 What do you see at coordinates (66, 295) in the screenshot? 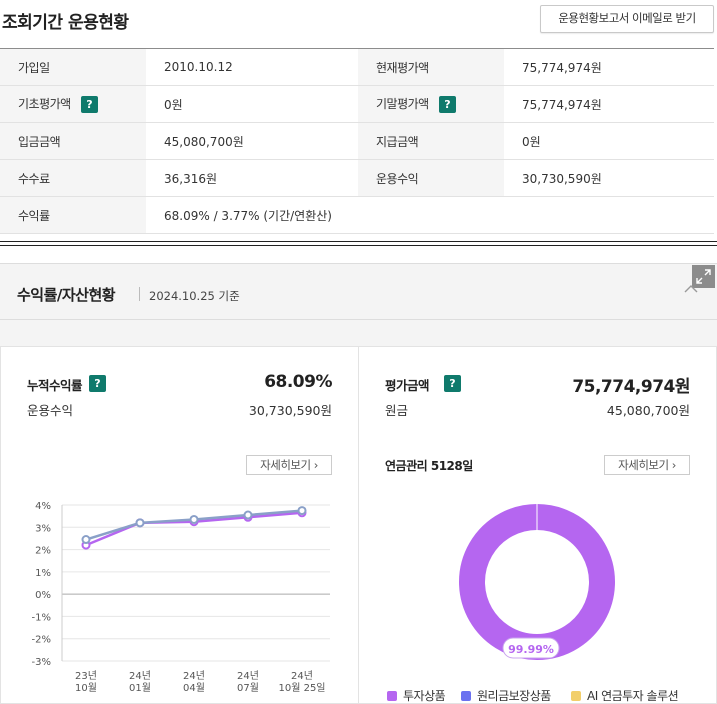
I see `section-title: 수익률/자산현황` at bounding box center [66, 295].